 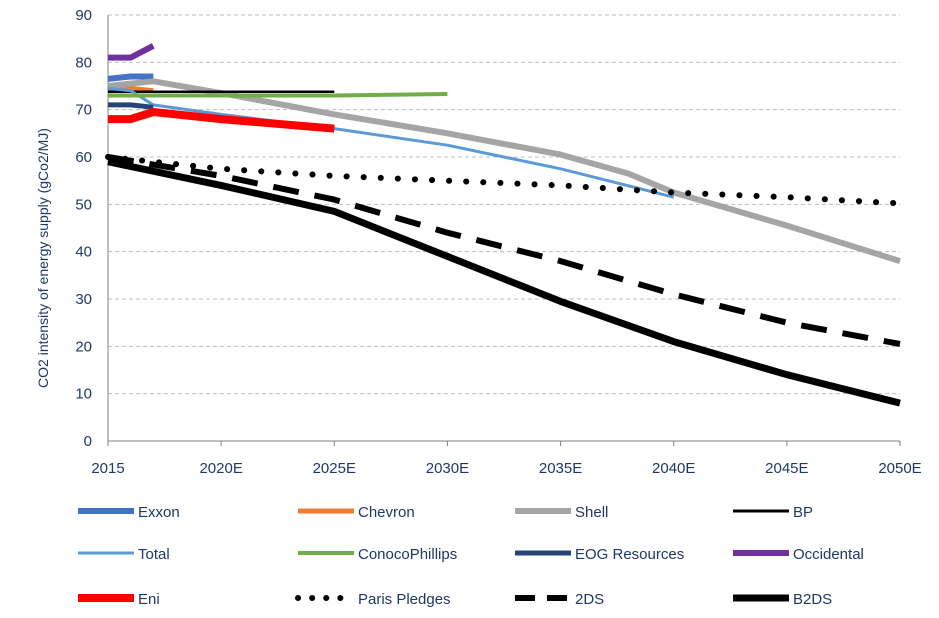 What do you see at coordinates (404, 599) in the screenshot?
I see `legend-label-paris-pledges: Paris Pledges` at bounding box center [404, 599].